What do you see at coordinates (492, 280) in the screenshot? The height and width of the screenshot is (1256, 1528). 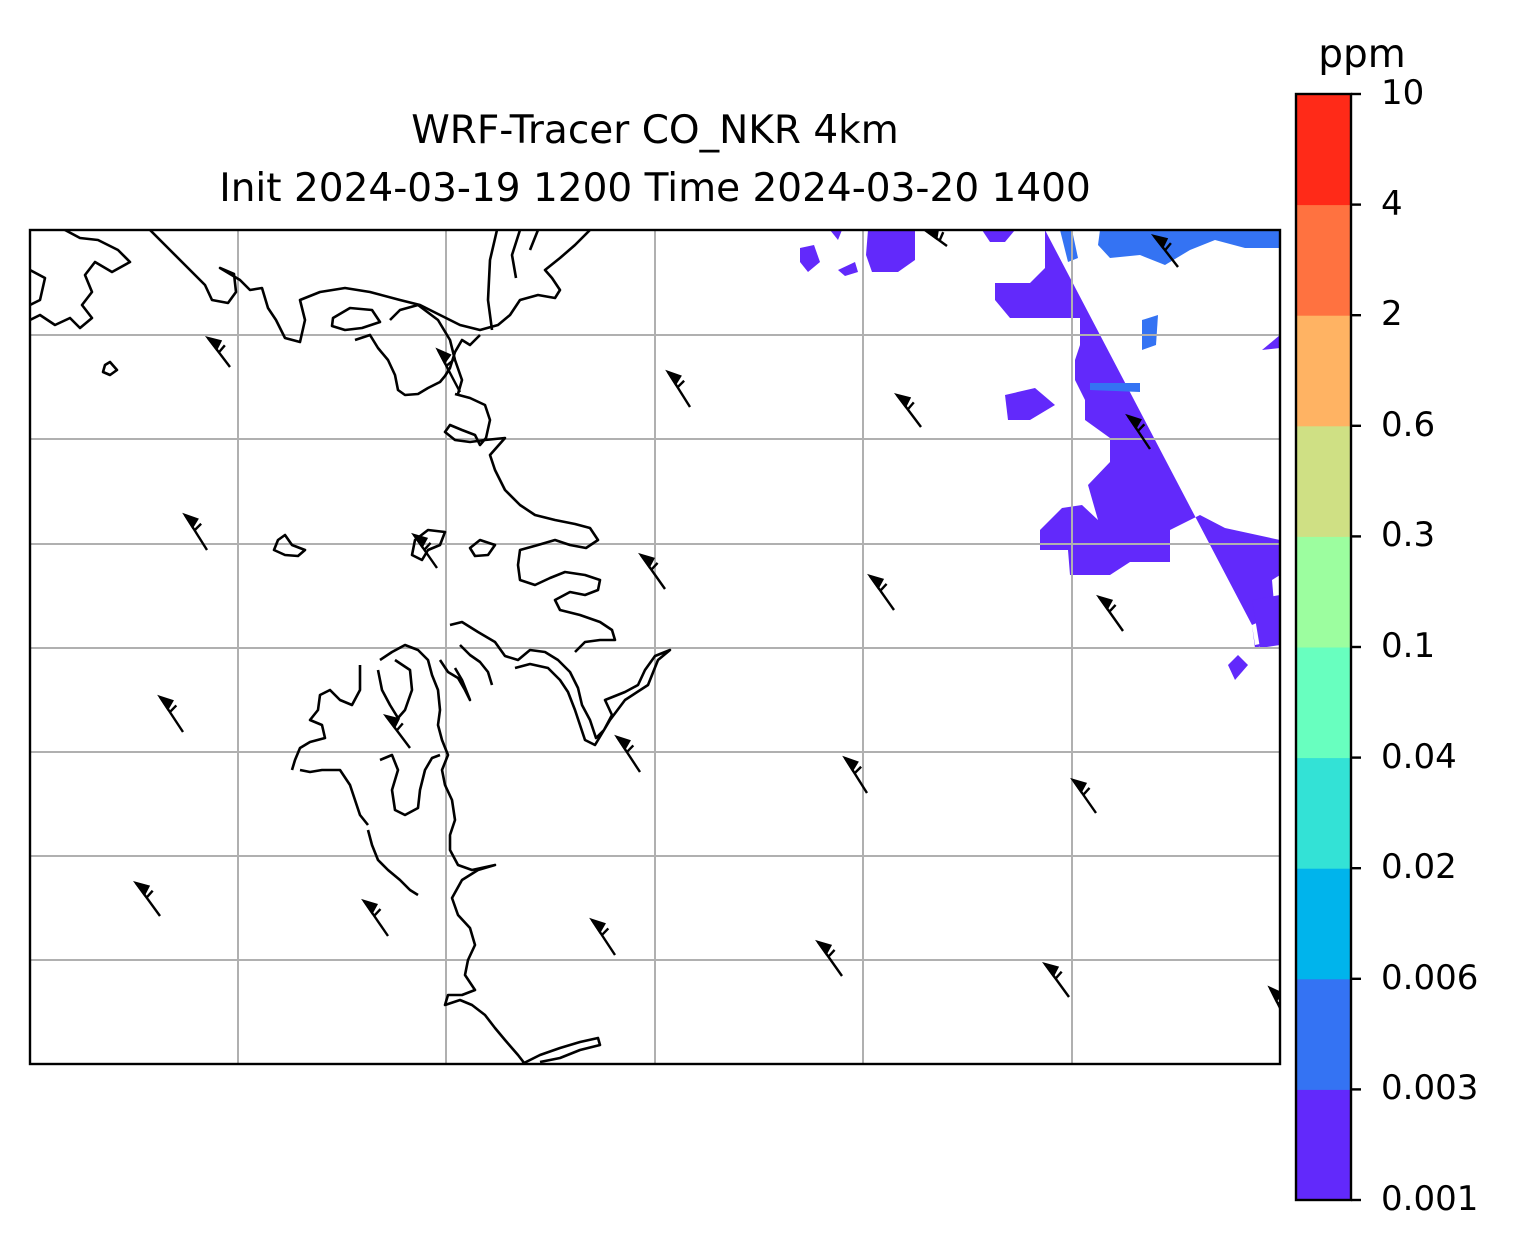 I see `coastline-peninsula-a` at bounding box center [492, 280].